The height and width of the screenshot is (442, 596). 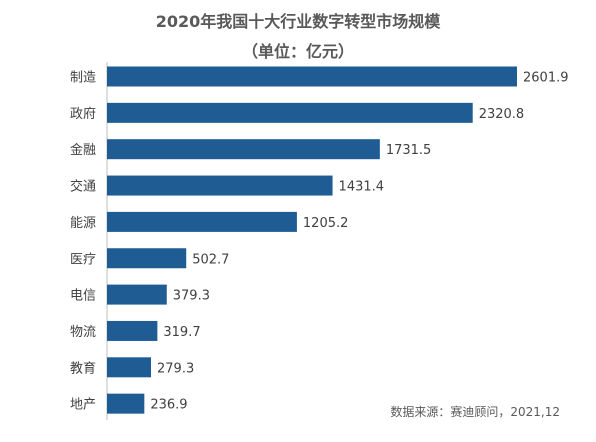 What do you see at coordinates (502, 114) in the screenshot?
I see `data-label: 2320.8` at bounding box center [502, 114].